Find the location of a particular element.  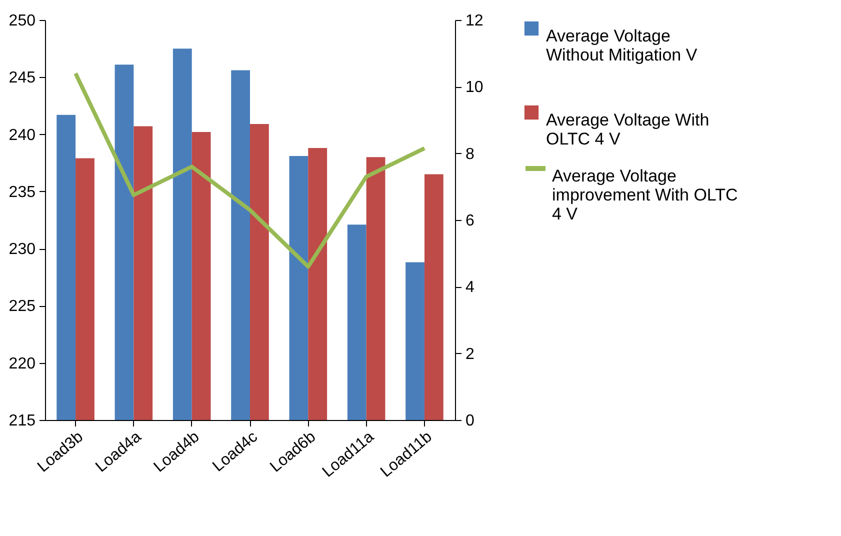

y2-tick-label: 8 is located at coordinates (470, 154).